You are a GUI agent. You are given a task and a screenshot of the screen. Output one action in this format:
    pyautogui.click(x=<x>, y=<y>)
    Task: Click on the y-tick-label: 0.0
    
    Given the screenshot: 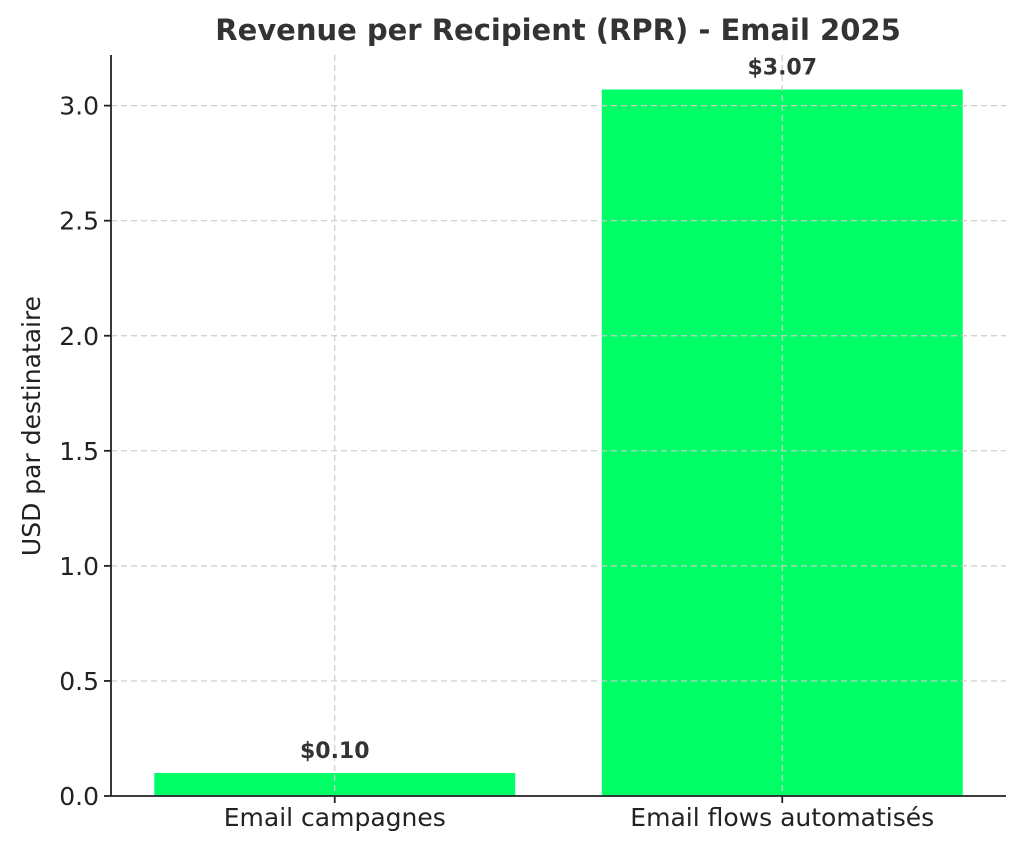 What is the action you would take?
    pyautogui.click(x=79, y=796)
    